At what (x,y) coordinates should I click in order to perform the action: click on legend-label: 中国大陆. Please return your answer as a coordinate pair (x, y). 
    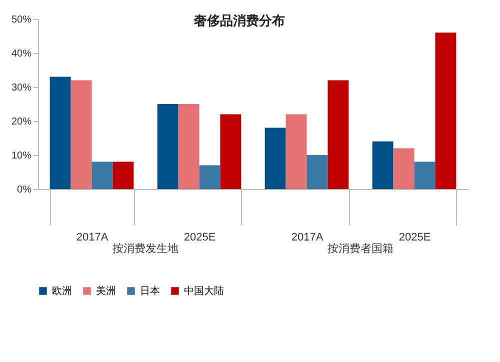
    Looking at the image, I should click on (204, 291).